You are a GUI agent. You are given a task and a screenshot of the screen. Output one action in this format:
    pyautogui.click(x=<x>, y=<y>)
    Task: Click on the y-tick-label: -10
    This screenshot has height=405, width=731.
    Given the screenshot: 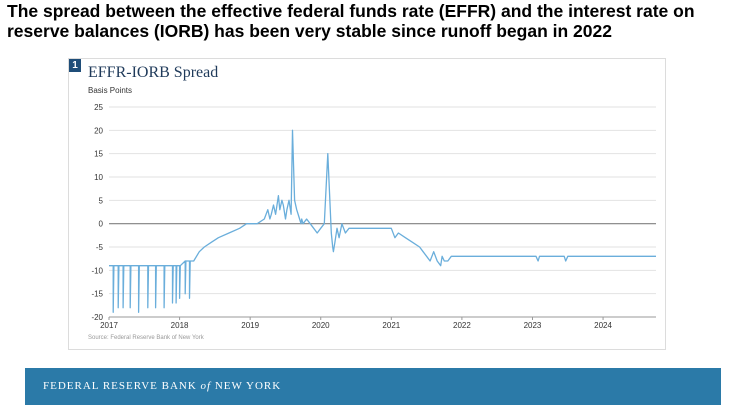 What is the action you would take?
    pyautogui.click(x=97, y=270)
    